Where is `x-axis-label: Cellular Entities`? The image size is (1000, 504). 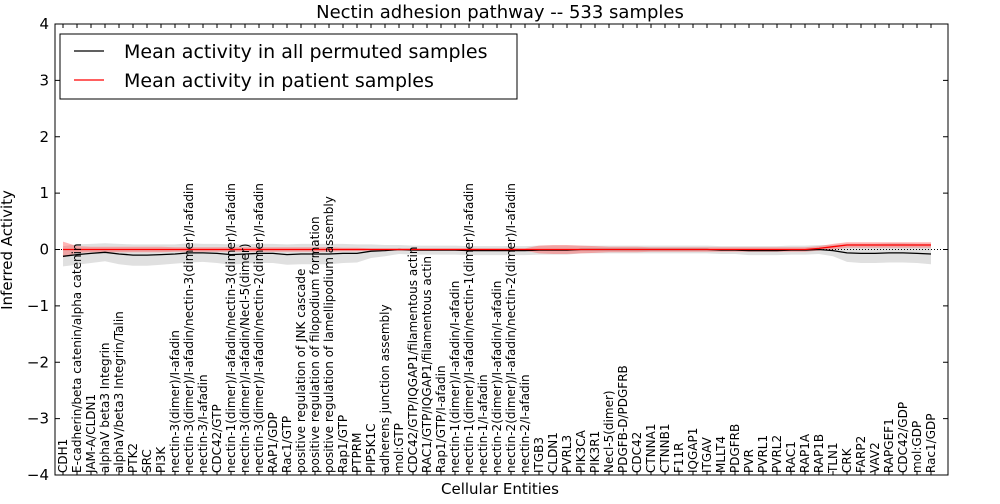 x-axis-label: Cellular Entities is located at coordinates (500, 489).